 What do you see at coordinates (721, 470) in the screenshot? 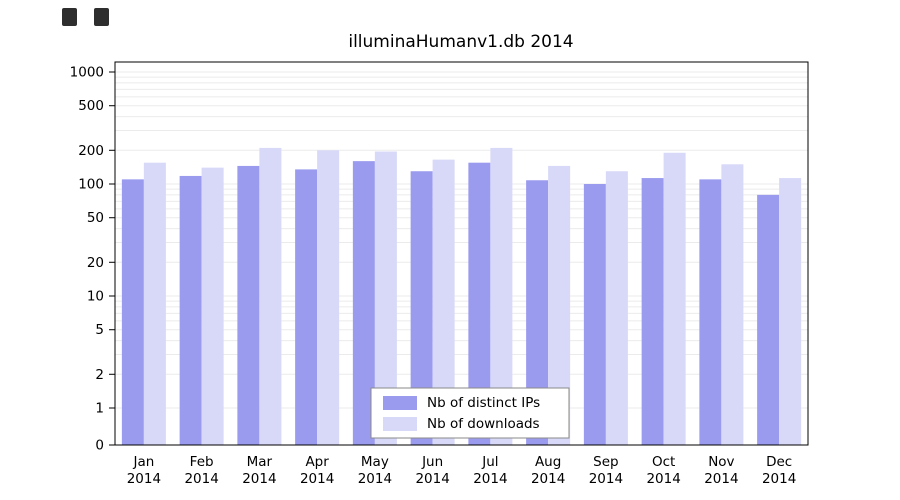
I see `x-tick-label: Nov 2014` at bounding box center [721, 470].